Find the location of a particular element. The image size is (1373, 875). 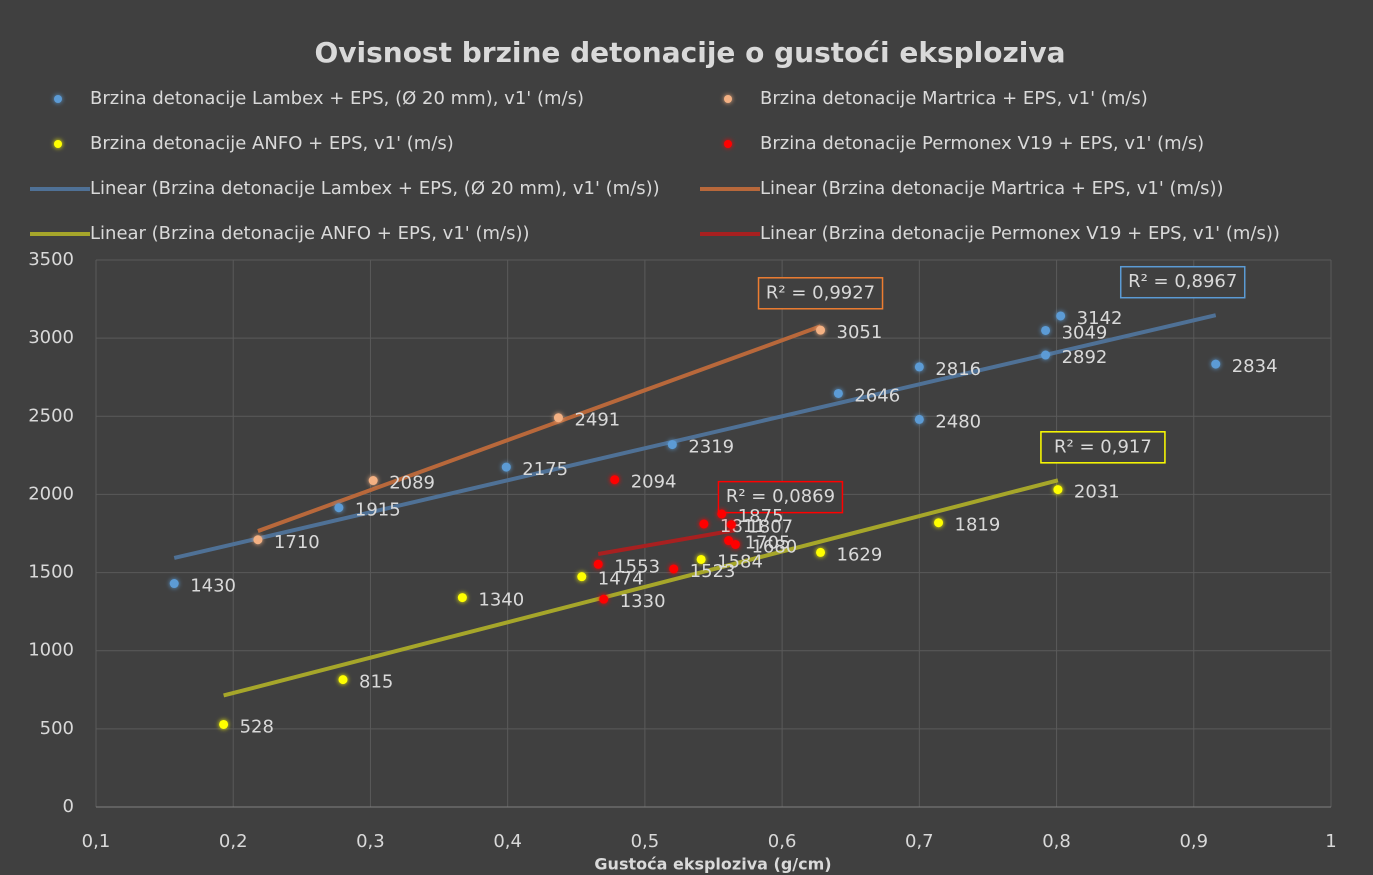

x-tick-label: 1 is located at coordinates (1330, 841).